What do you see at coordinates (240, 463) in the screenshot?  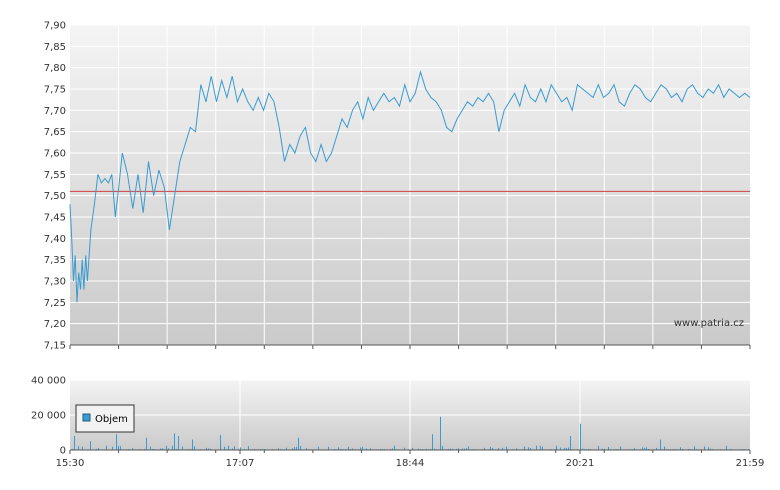 I see `volume-x-tick-label: 17:07` at bounding box center [240, 463].